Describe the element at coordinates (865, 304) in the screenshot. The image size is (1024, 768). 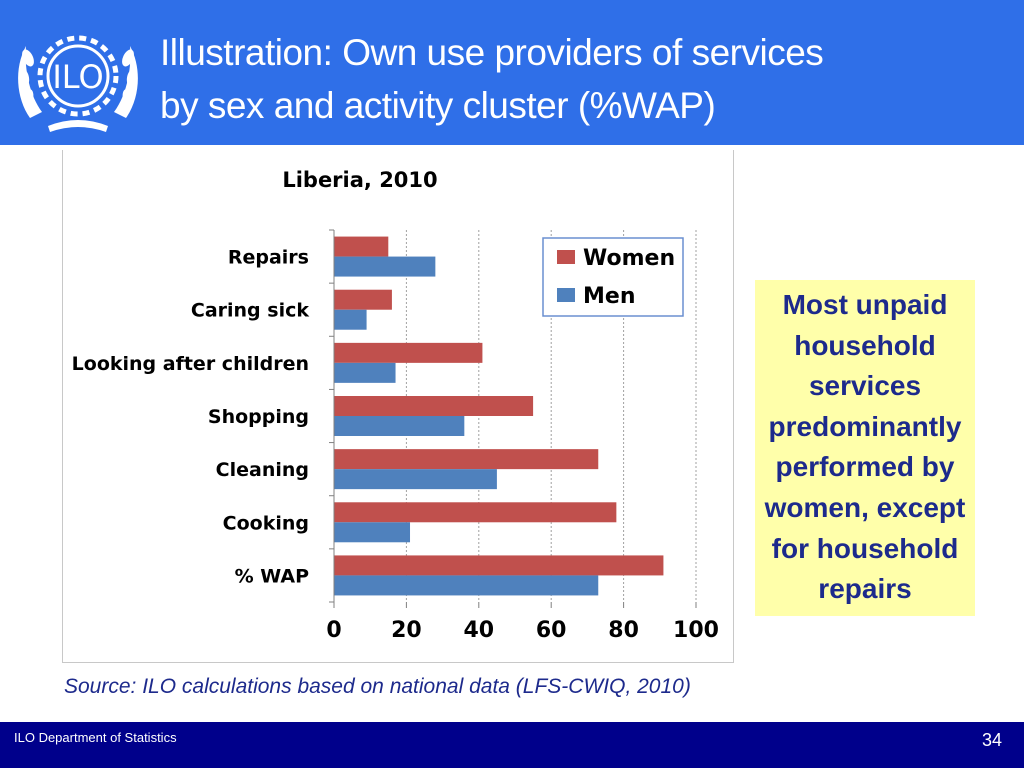
I see `callout-line: Most unpaid` at that location.